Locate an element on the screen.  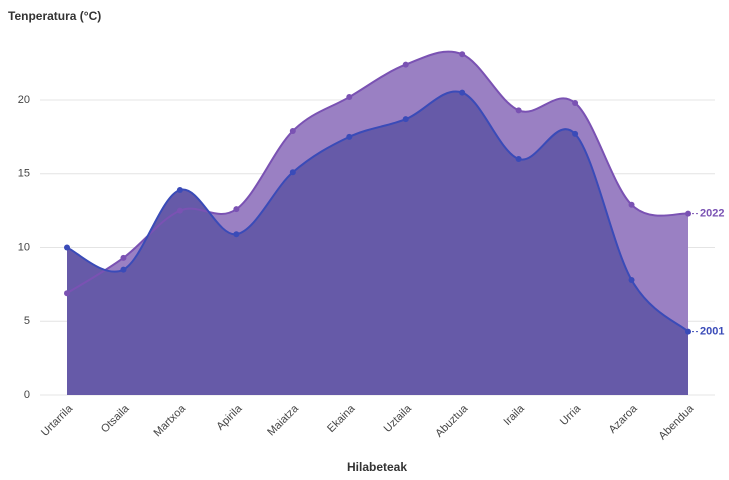
series-label: 2022 is located at coordinates (712, 213).